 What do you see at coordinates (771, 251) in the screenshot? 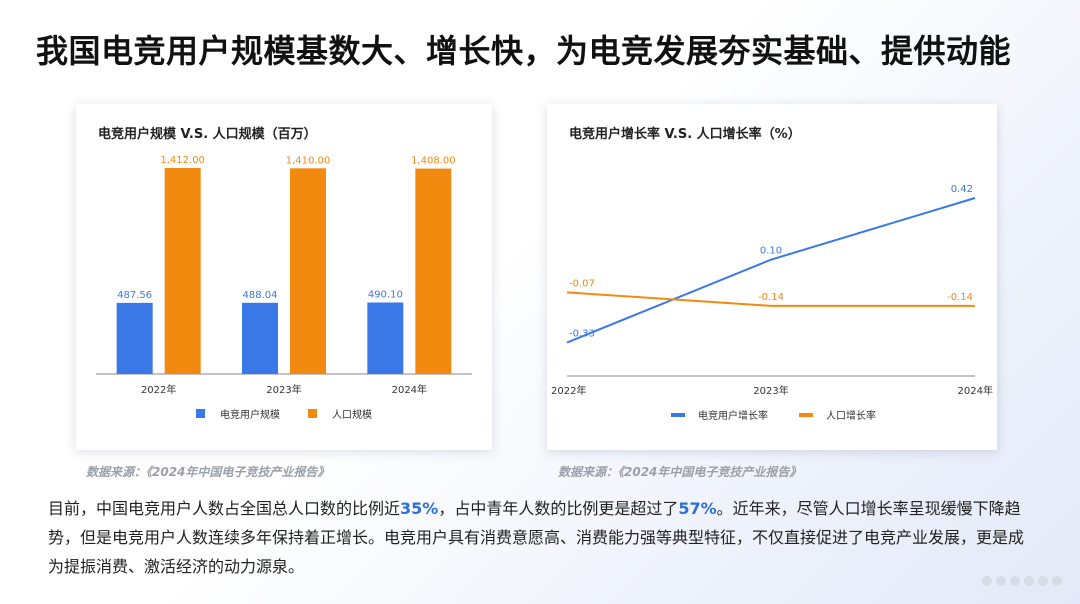
I see `data-label: 0.10` at bounding box center [771, 251].